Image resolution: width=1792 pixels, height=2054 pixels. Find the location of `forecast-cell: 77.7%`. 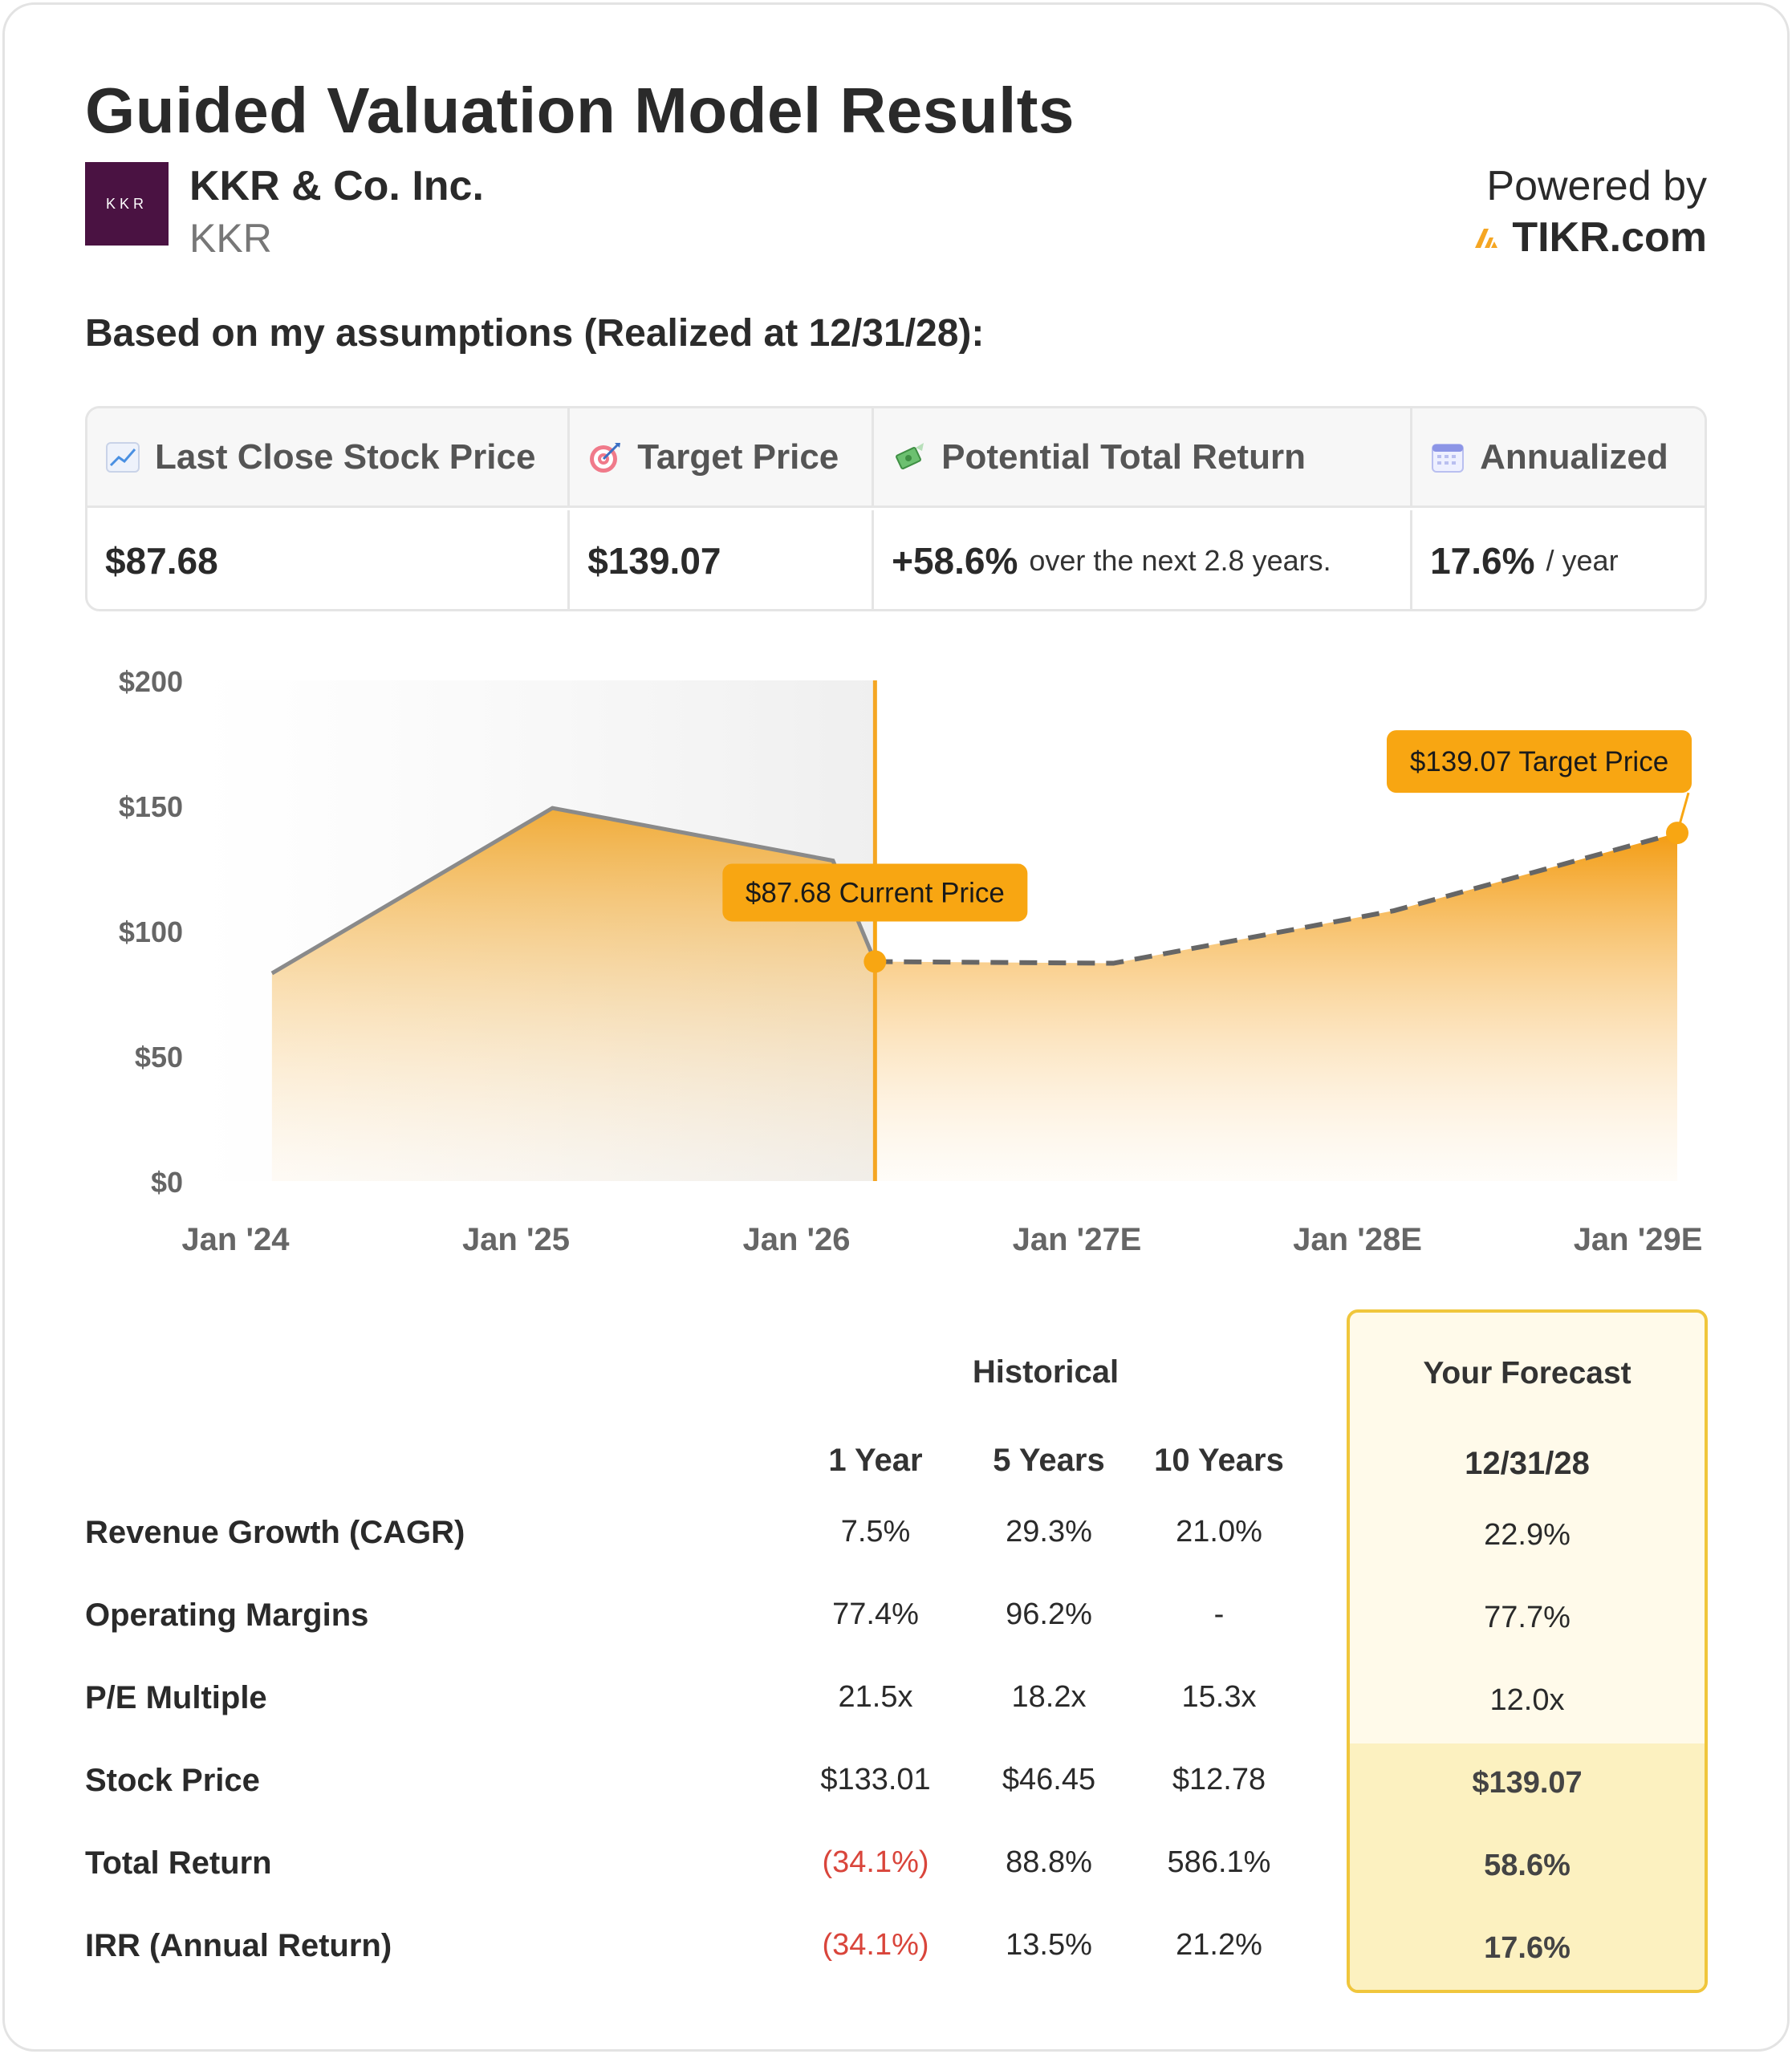

forecast-cell: 77.7% is located at coordinates (1527, 1618).